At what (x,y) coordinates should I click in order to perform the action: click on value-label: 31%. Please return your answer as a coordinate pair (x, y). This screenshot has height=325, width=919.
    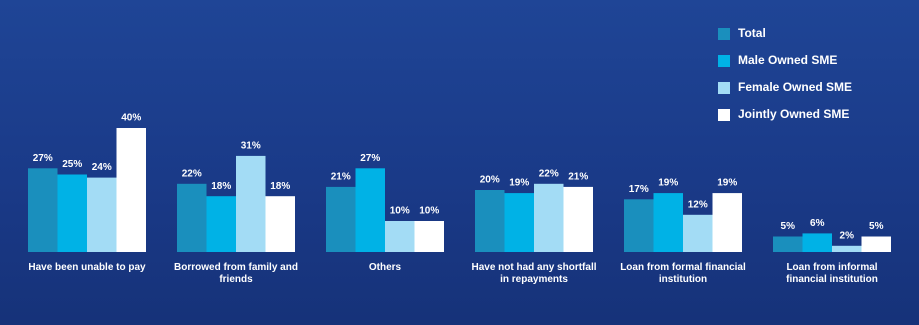
    Looking at the image, I should click on (251, 146).